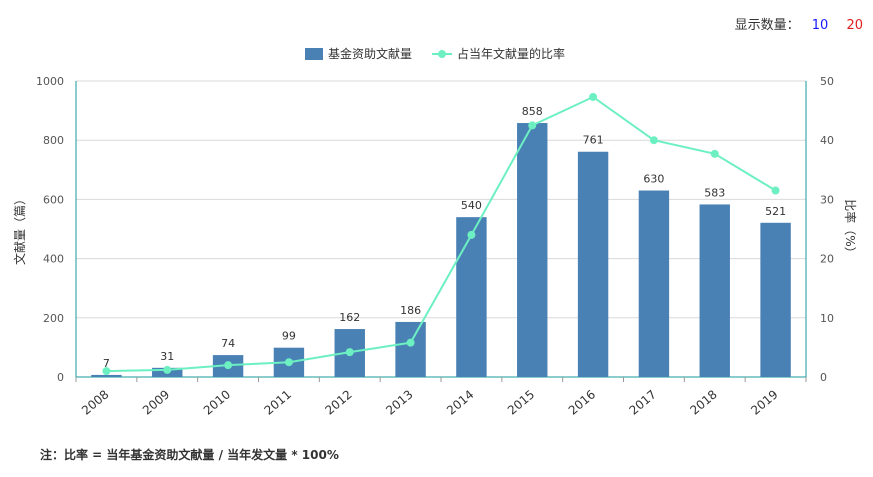 Image resolution: width=873 pixels, height=477 pixels. I want to click on x-tick-label: 2008, so click(95, 402).